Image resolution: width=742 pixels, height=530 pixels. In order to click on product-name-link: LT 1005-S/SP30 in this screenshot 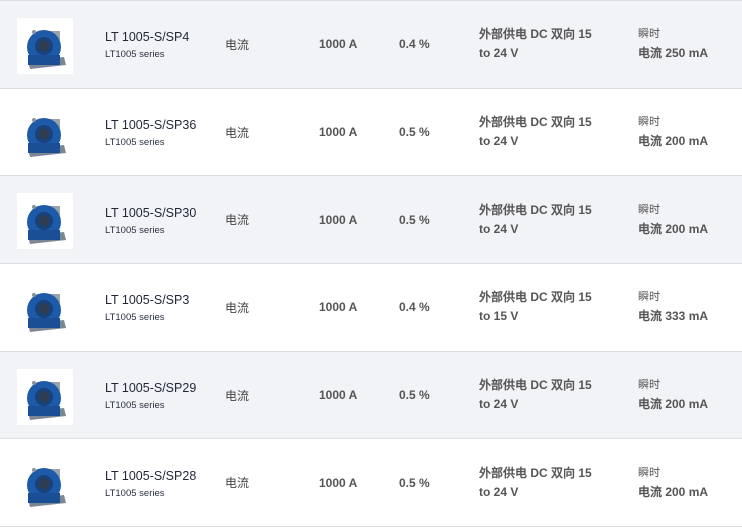, I will do `click(151, 212)`.